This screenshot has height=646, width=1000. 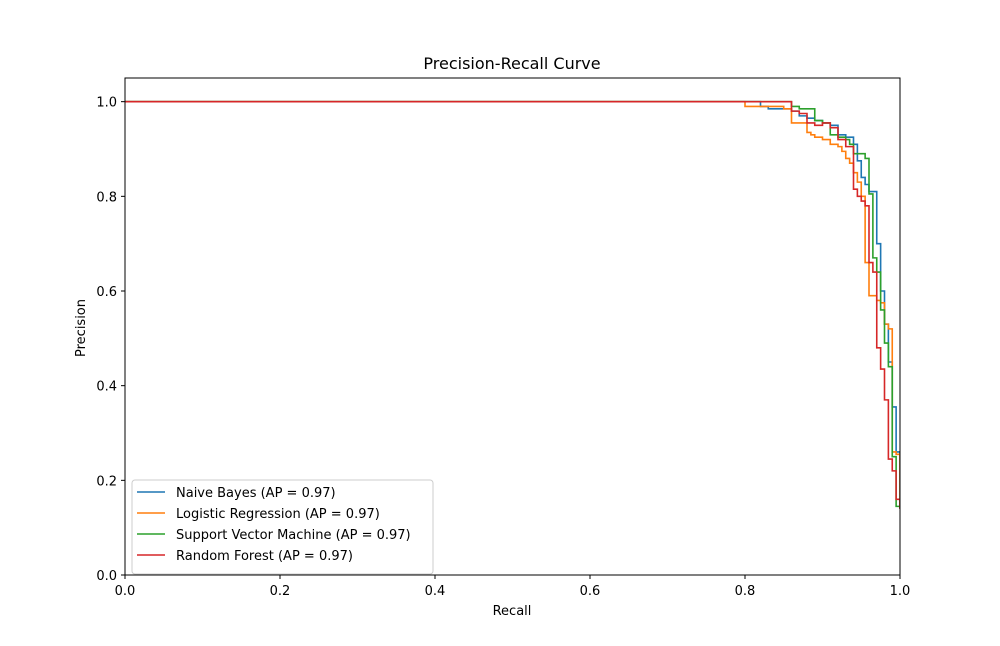 What do you see at coordinates (745, 591) in the screenshot?
I see `x-tick-label: 0.8` at bounding box center [745, 591].